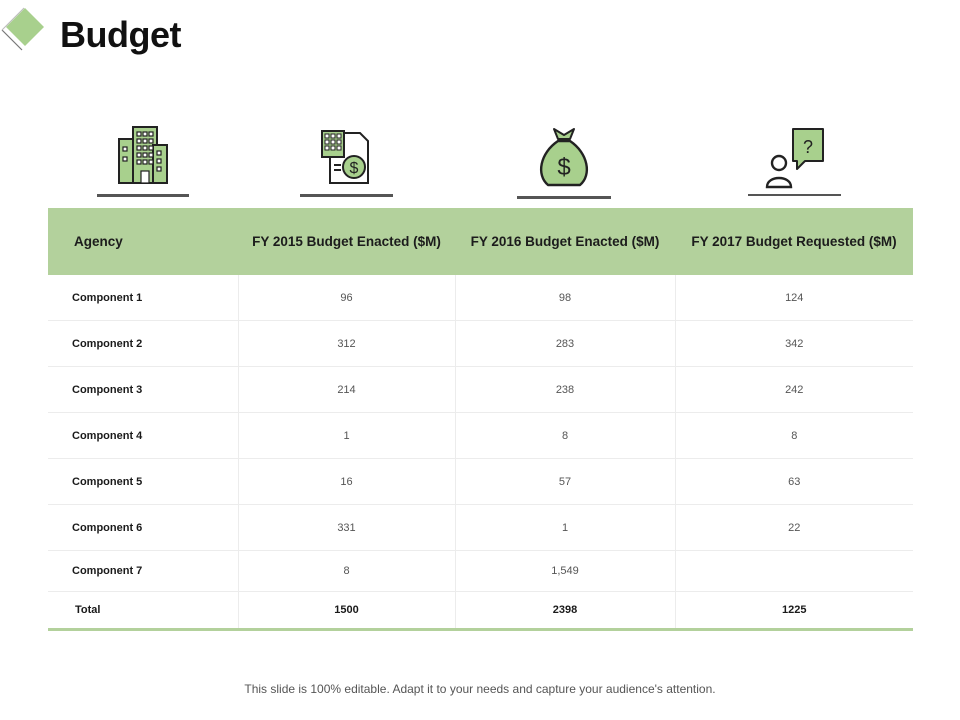  I want to click on header-fy2015: FY 2015 Budget Enacted ($M), so click(346, 241).